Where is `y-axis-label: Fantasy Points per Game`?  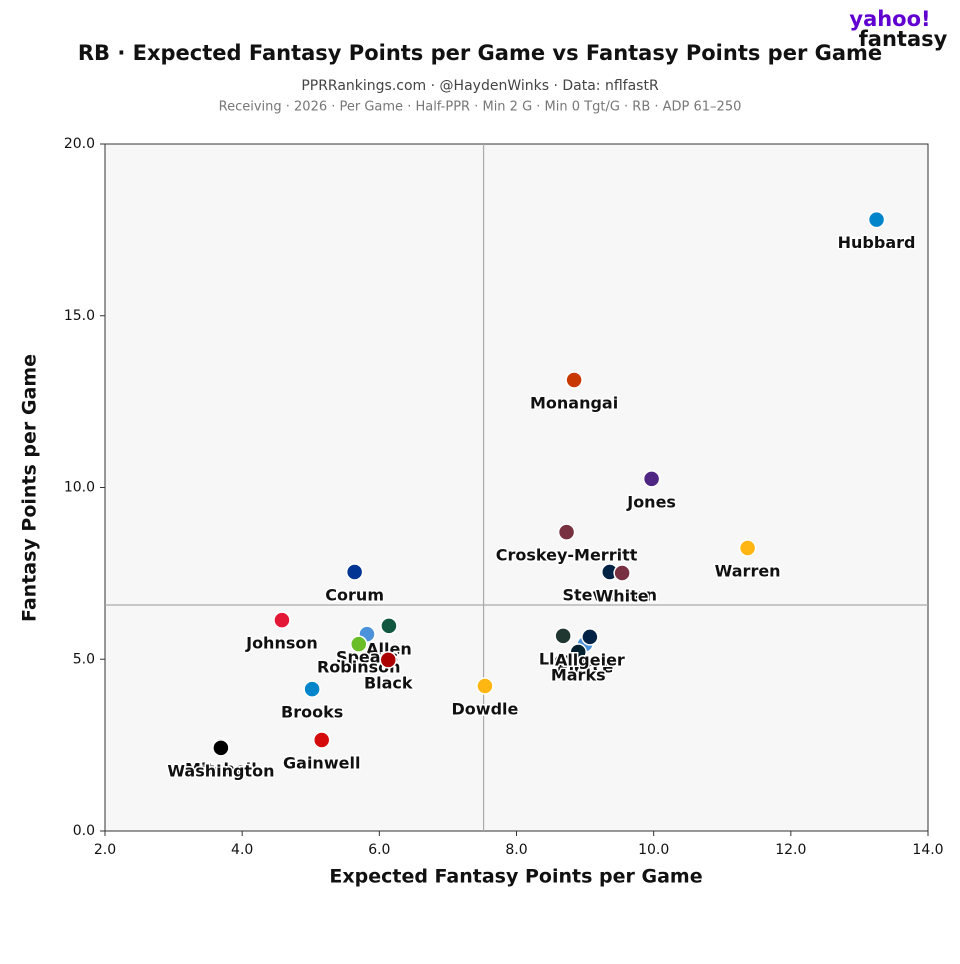 y-axis-label: Fantasy Points per Game is located at coordinates (30, 488).